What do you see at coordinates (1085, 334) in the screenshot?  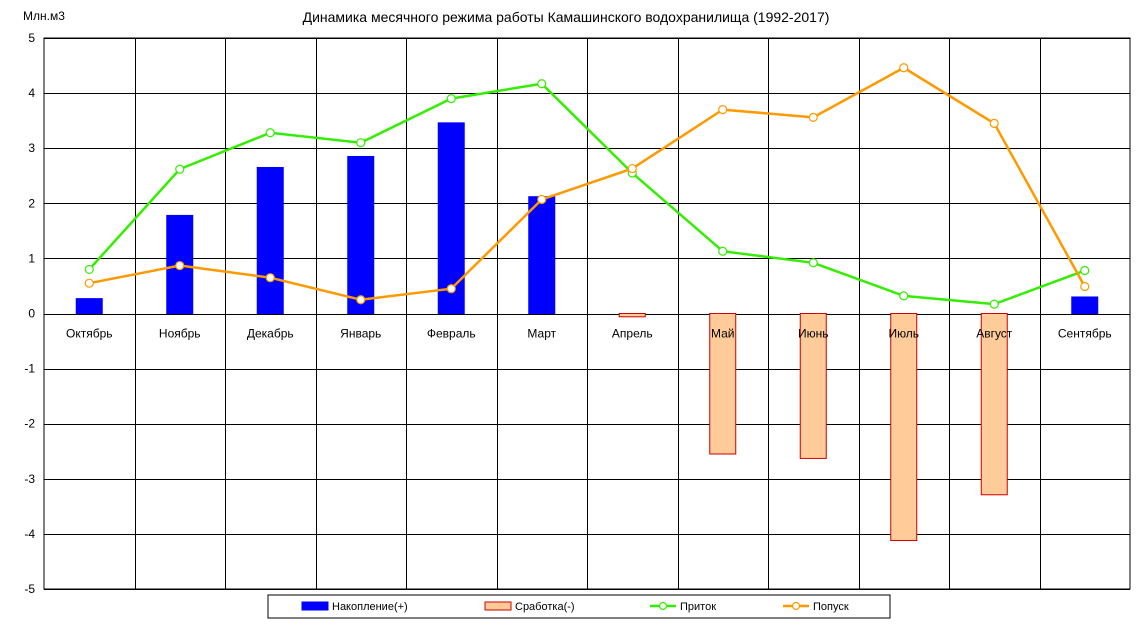 I see `category-label: Сентябрь` at bounding box center [1085, 334].